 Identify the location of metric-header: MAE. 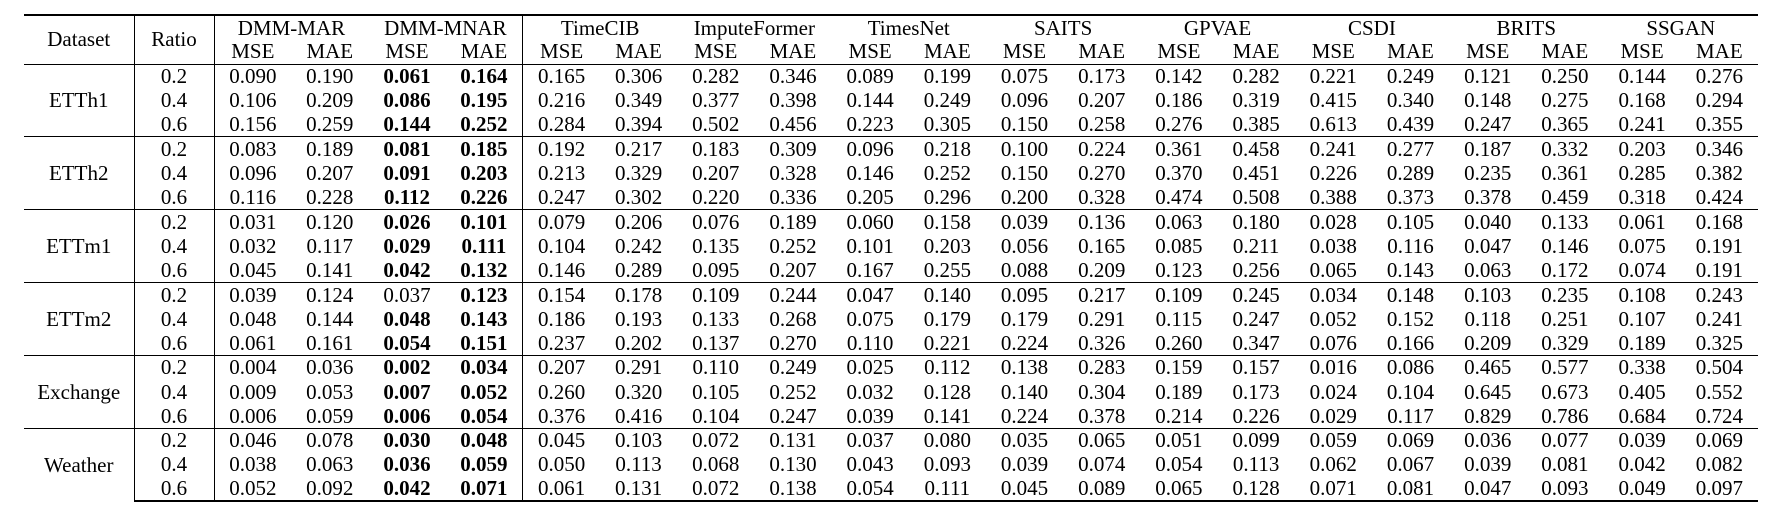
(638, 52).